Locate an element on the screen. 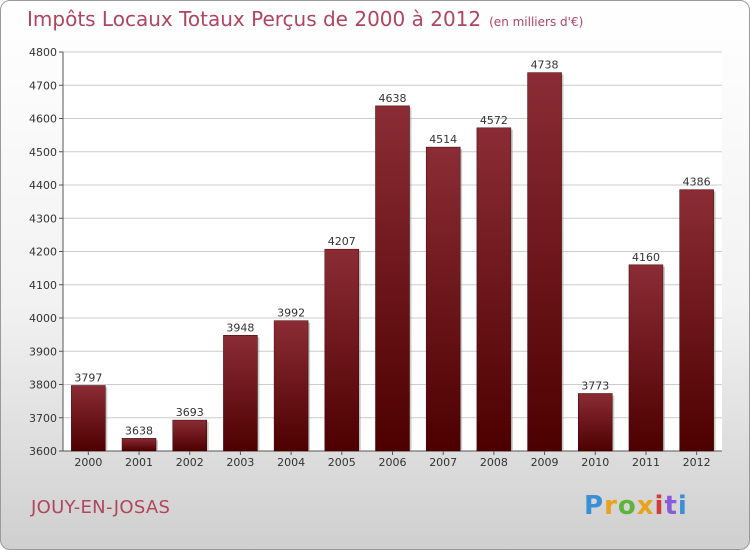  ytick-label-1: 3700 is located at coordinates (43, 418).